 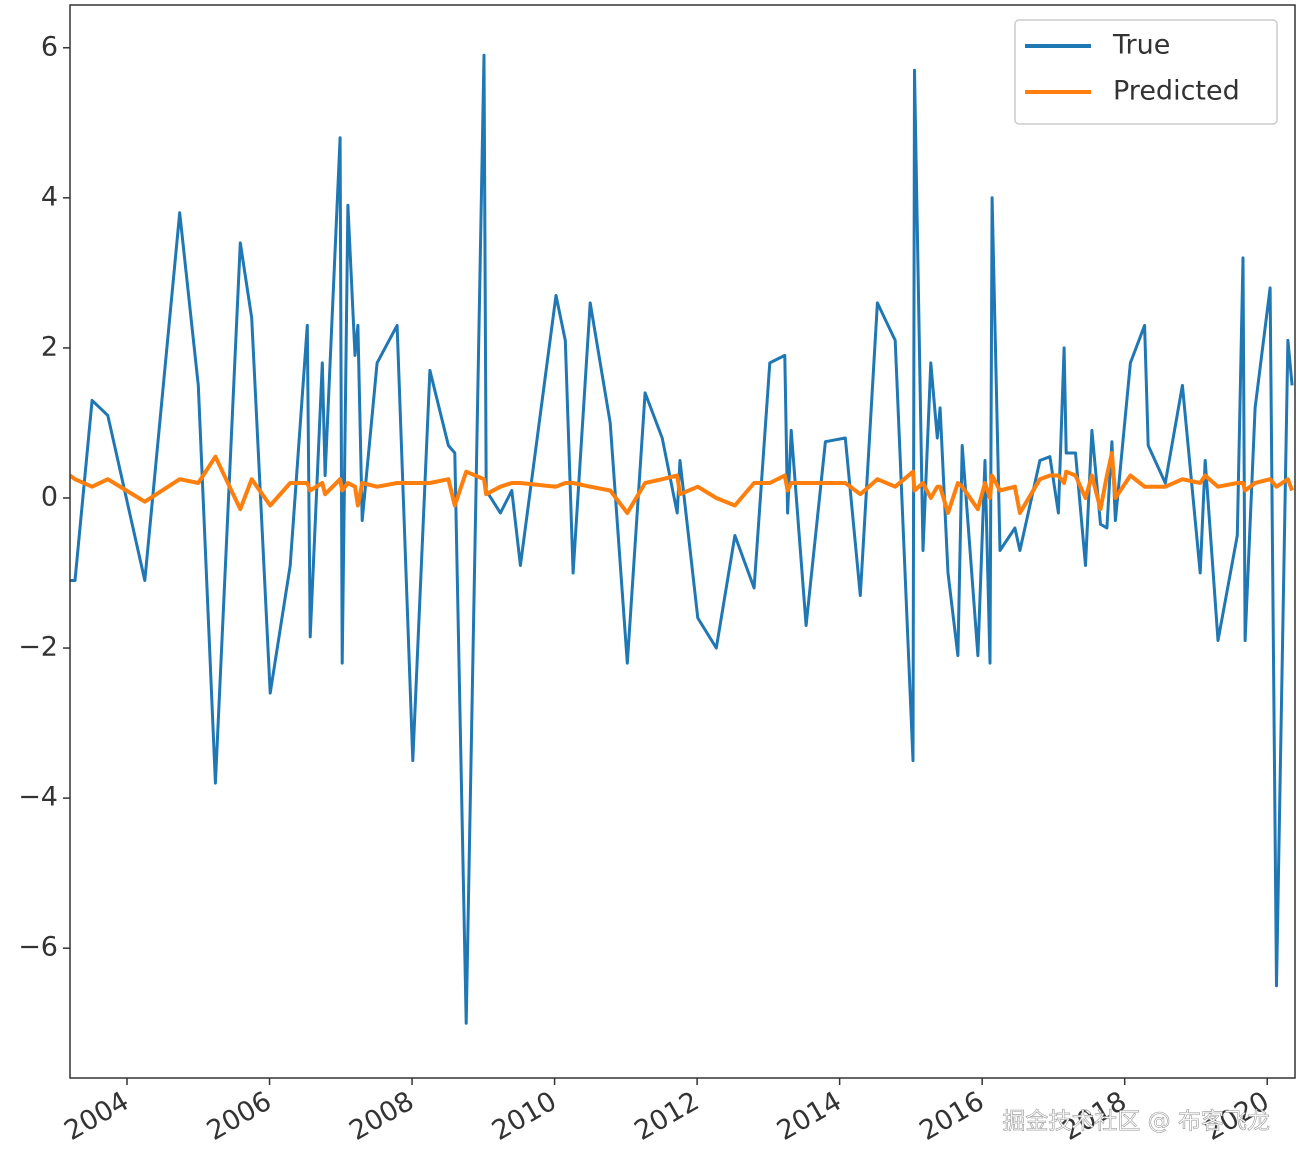 I want to click on y-tick-label: 2, so click(x=49, y=346).